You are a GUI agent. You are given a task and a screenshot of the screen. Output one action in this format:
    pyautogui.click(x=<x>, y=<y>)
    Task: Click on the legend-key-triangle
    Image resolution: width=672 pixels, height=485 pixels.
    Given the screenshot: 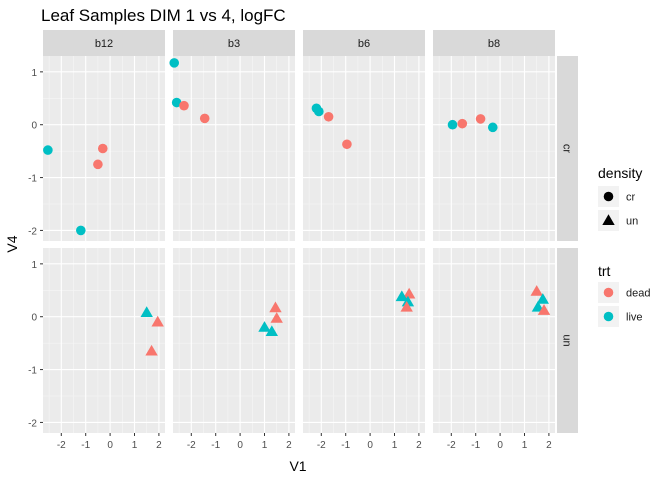 What is the action you would take?
    pyautogui.click(x=608, y=219)
    